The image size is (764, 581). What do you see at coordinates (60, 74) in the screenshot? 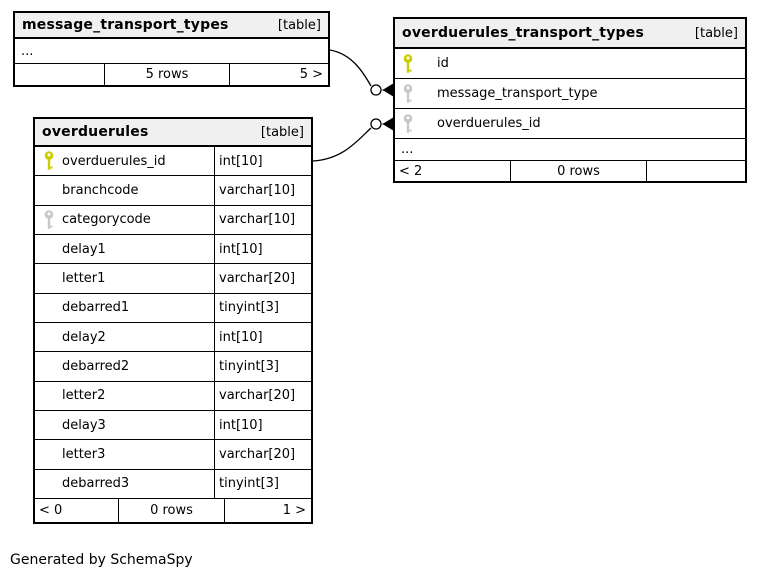
I see `parent-count-cell` at bounding box center [60, 74].